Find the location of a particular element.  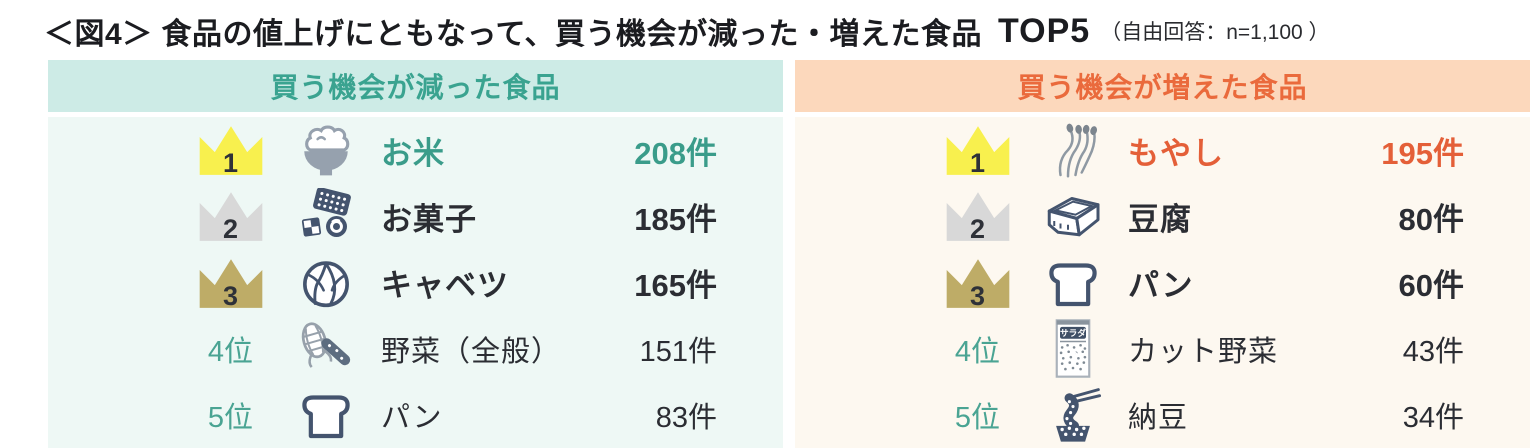

ranking-row: 2 豆腐 is located at coordinates (1162, 216).